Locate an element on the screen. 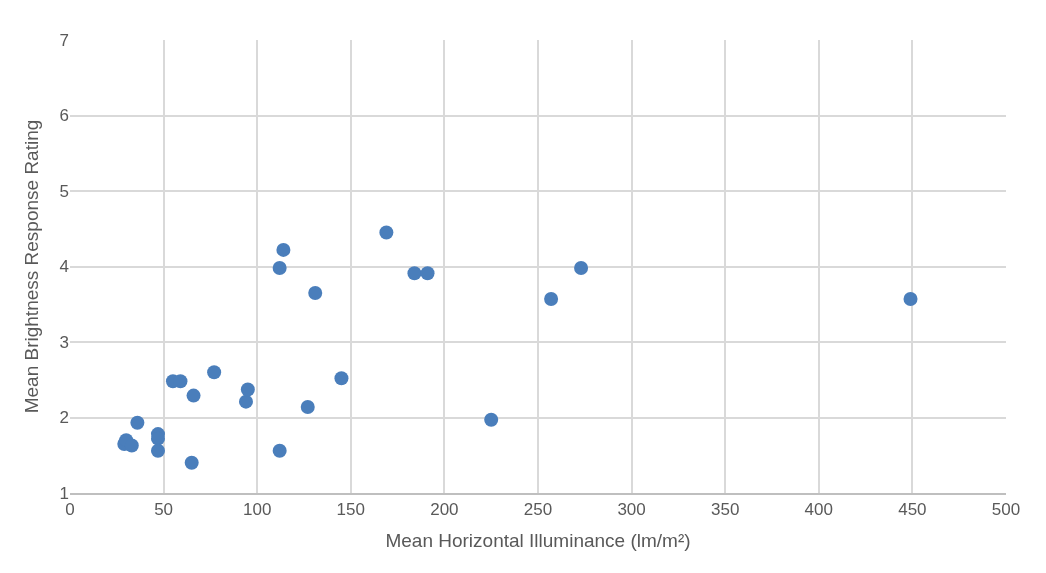  y-tick-label: 2 is located at coordinates (64, 418).